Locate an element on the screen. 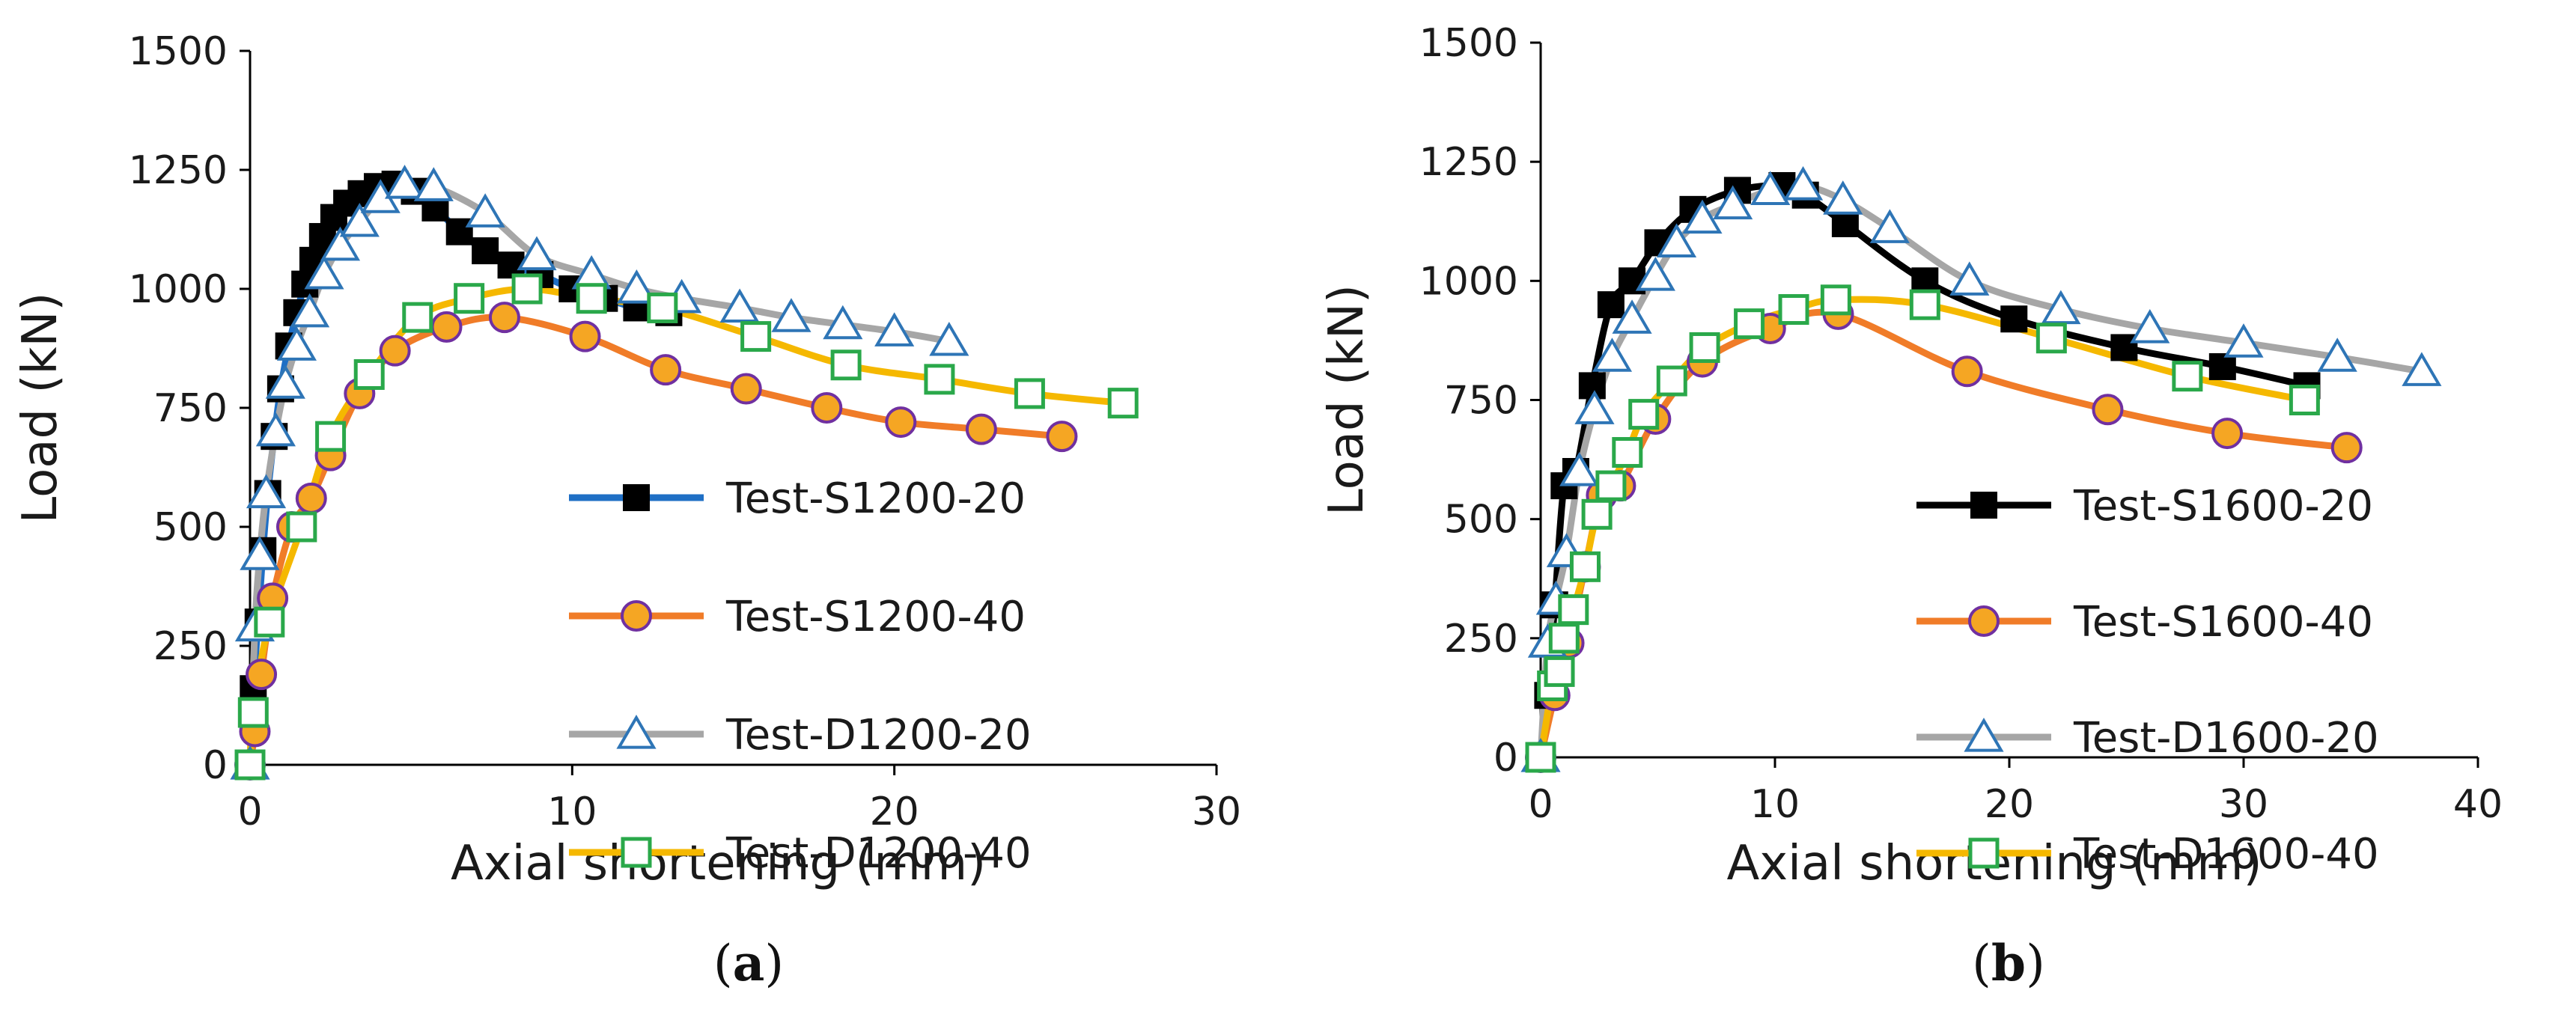  x-axis-label: Axial shortening (mm) is located at coordinates (718, 863).